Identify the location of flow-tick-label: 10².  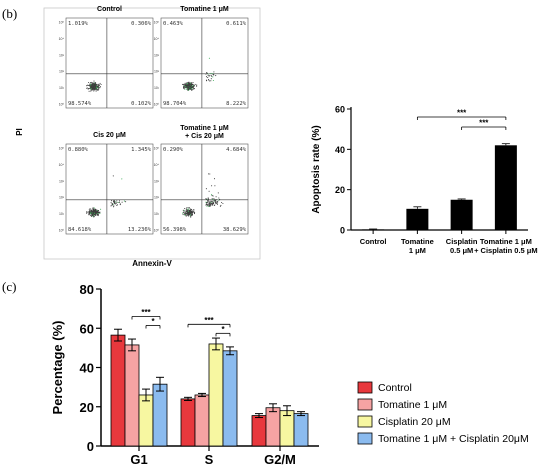
(157, 198).